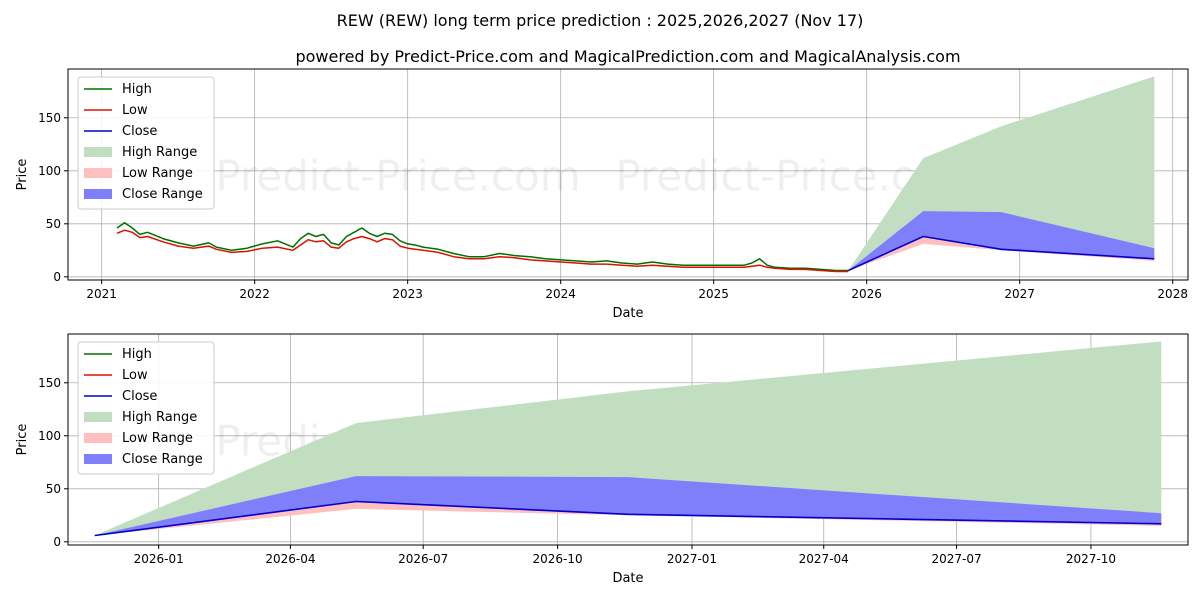 This screenshot has height=600, width=1200. What do you see at coordinates (956, 559) in the screenshot?
I see `x-tick-label: 2027-07` at bounding box center [956, 559].